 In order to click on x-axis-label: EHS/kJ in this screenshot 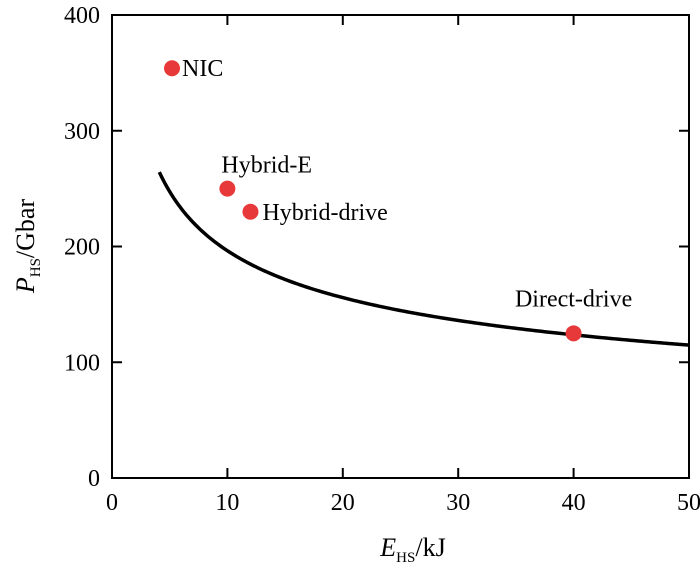, I will do `click(412, 549)`.